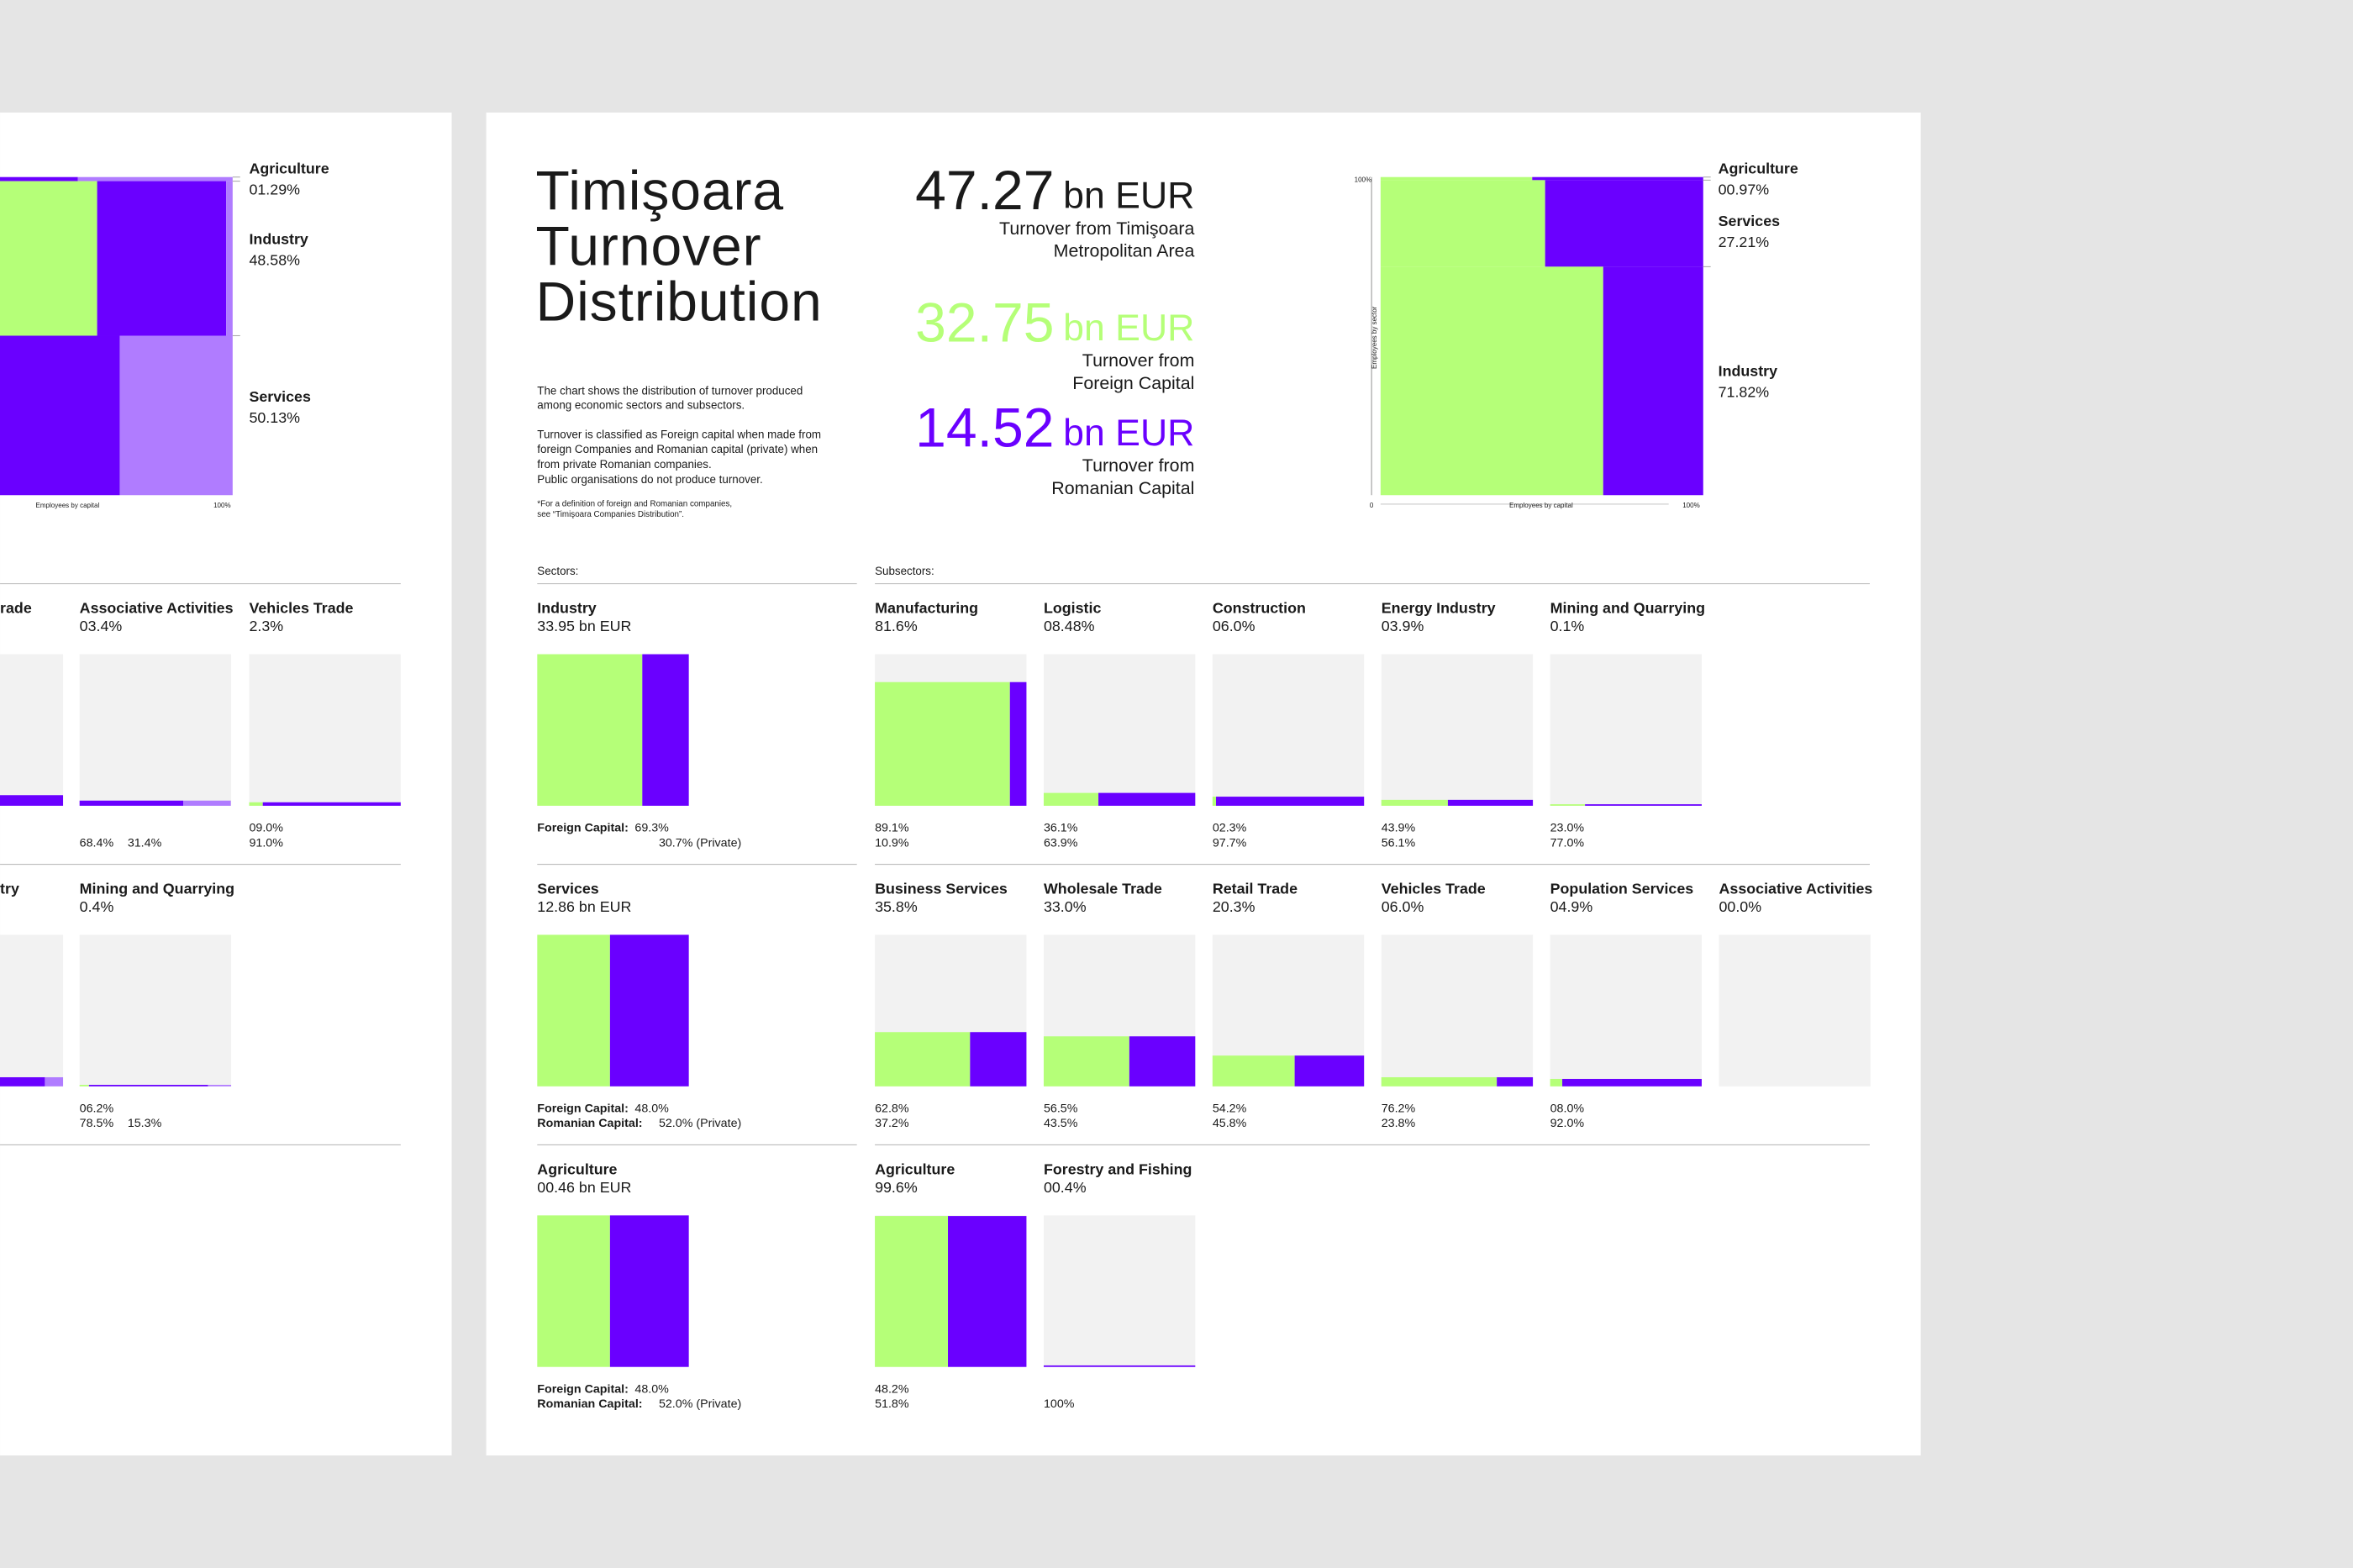 Image resolution: width=2353 pixels, height=1568 pixels. What do you see at coordinates (1234, 906) in the screenshot?
I see `subsector-share: 20.3%` at bounding box center [1234, 906].